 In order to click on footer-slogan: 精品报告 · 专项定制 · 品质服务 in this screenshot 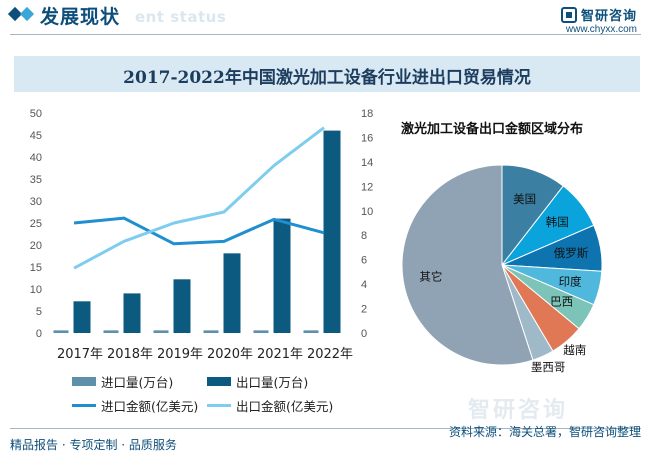, I will do `click(93, 445)`.